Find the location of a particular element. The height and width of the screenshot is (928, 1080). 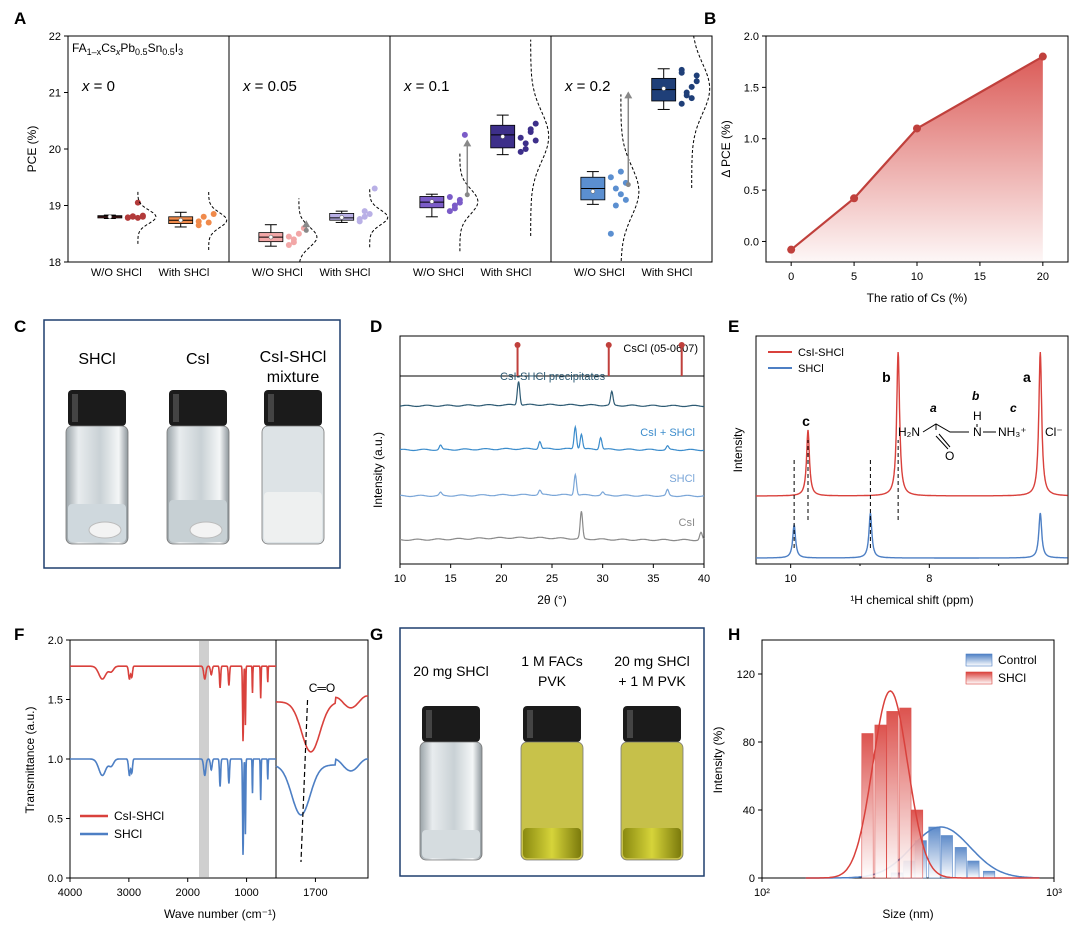

group-label: x = 0.2 is located at coordinates (587, 86).